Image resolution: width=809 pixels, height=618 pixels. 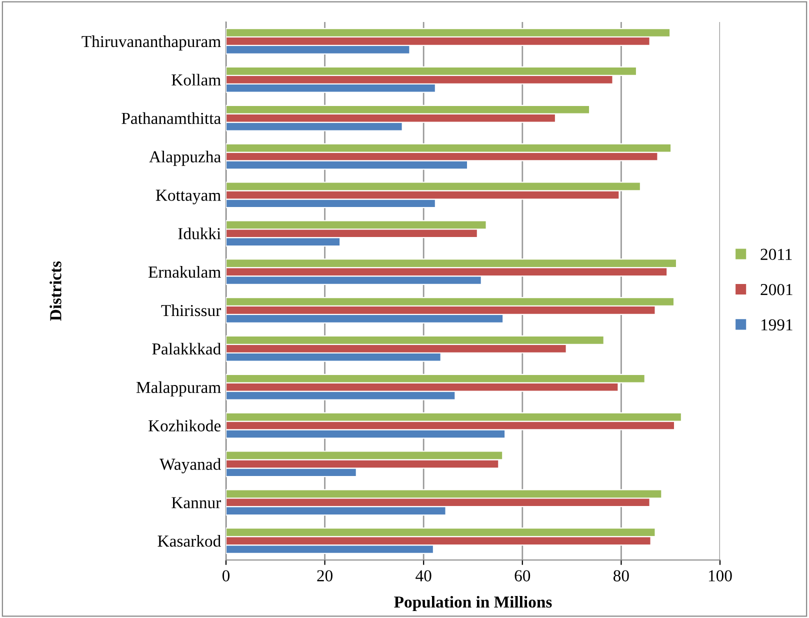 I want to click on y-tick-label: Kannur, so click(x=196, y=502).